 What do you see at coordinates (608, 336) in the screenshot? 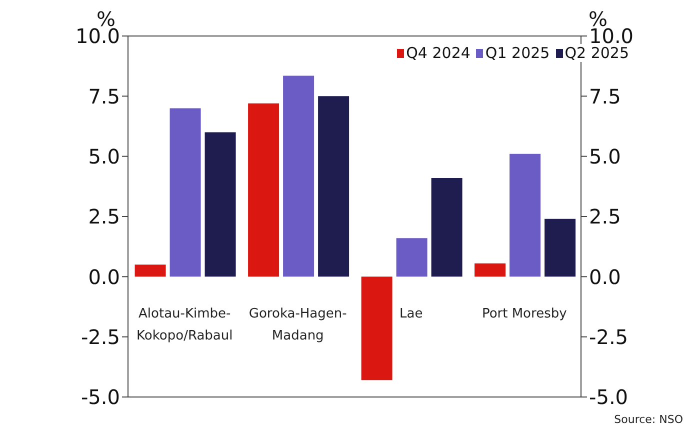
I see `y2-tick-label: -2.5` at bounding box center [608, 336].